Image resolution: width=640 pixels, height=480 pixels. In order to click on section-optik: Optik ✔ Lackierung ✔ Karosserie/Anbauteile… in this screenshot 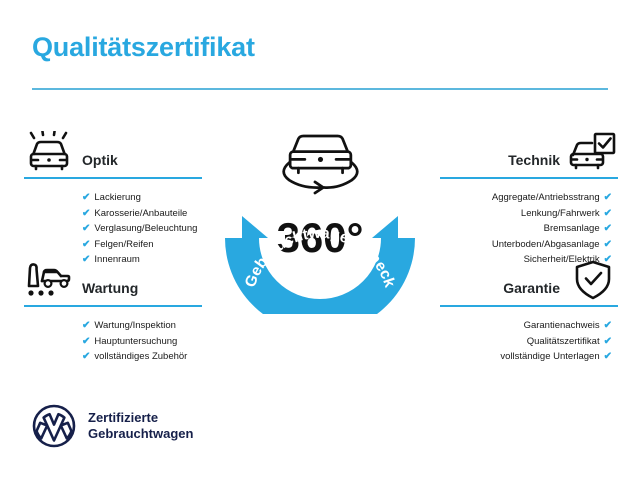, I will do `click(130, 199)`.